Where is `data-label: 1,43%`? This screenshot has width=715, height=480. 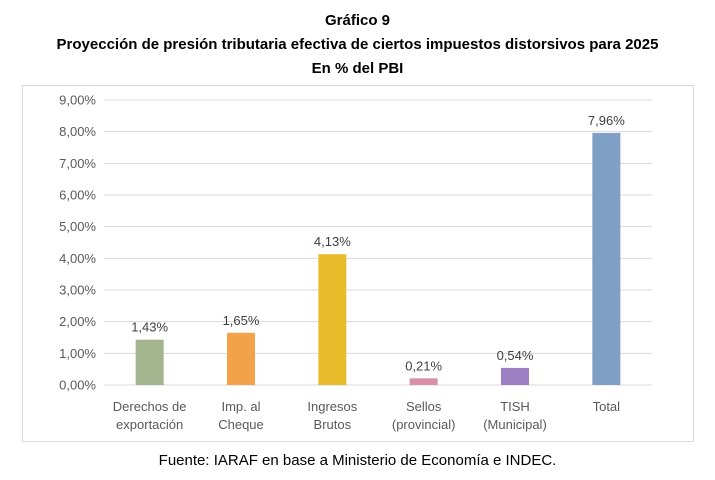
data-label: 1,43% is located at coordinates (149, 327).